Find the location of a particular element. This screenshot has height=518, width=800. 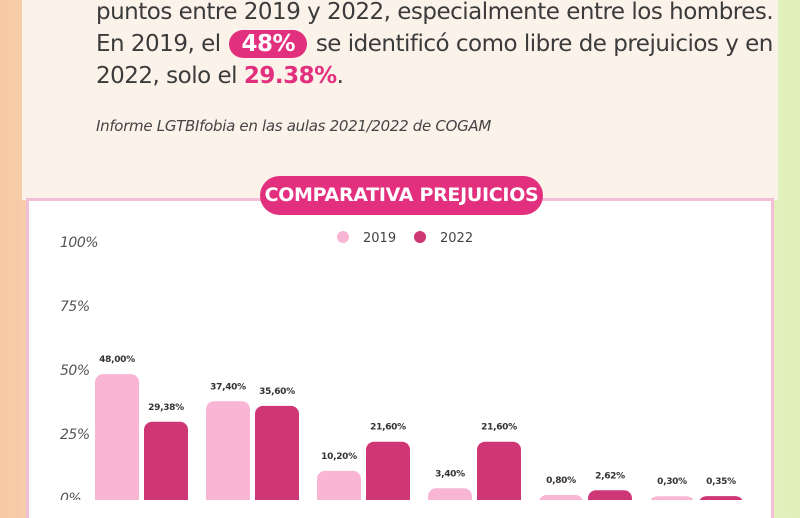

data-label-2019: 48,00% is located at coordinates (117, 360).